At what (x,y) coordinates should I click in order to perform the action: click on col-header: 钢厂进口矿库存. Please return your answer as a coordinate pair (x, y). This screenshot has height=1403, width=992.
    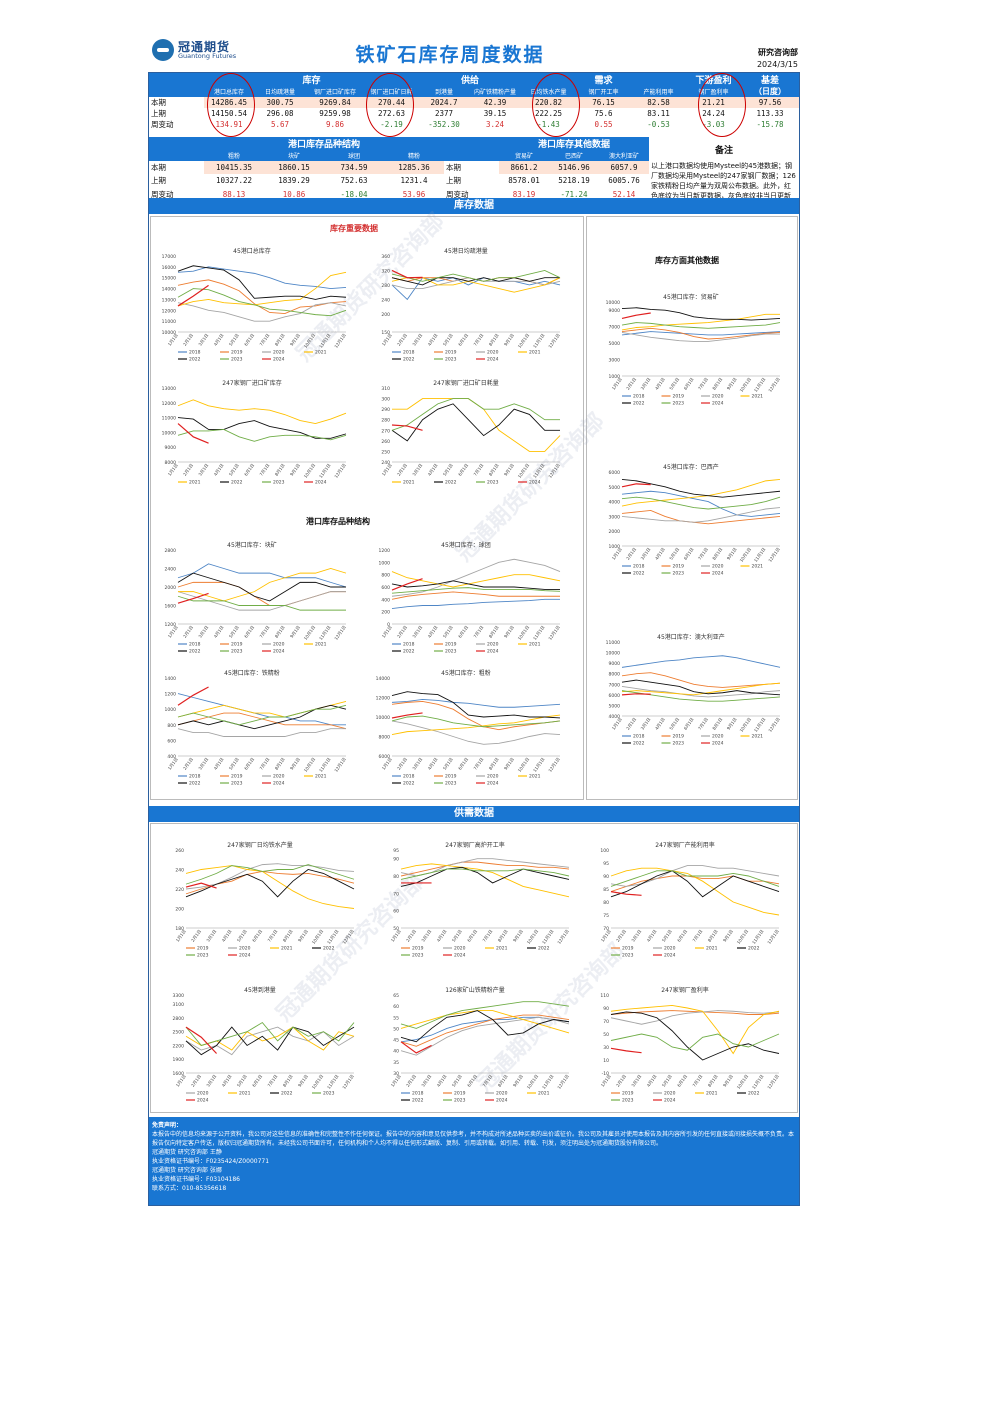
    Looking at the image, I should click on (335, 91).